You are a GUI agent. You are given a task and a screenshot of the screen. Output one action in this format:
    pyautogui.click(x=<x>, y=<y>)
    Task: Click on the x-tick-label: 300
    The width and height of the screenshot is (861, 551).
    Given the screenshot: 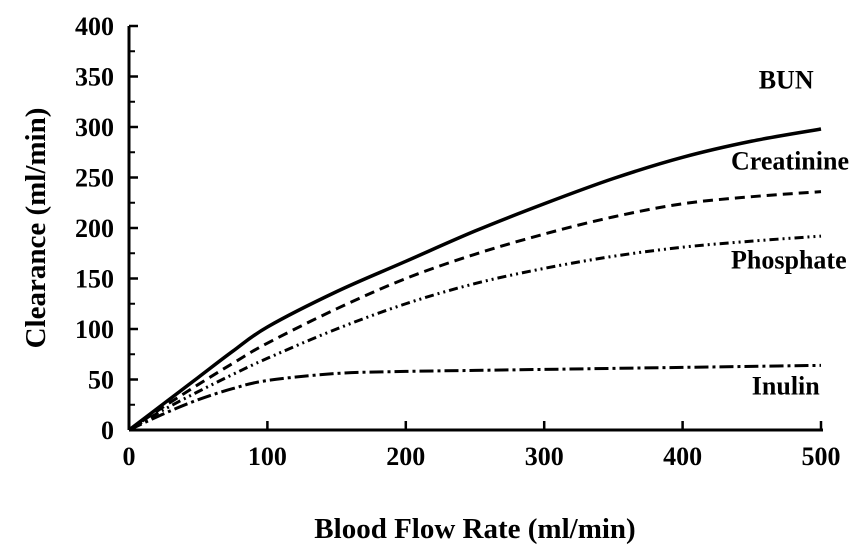 What is the action you would take?
    pyautogui.click(x=544, y=456)
    